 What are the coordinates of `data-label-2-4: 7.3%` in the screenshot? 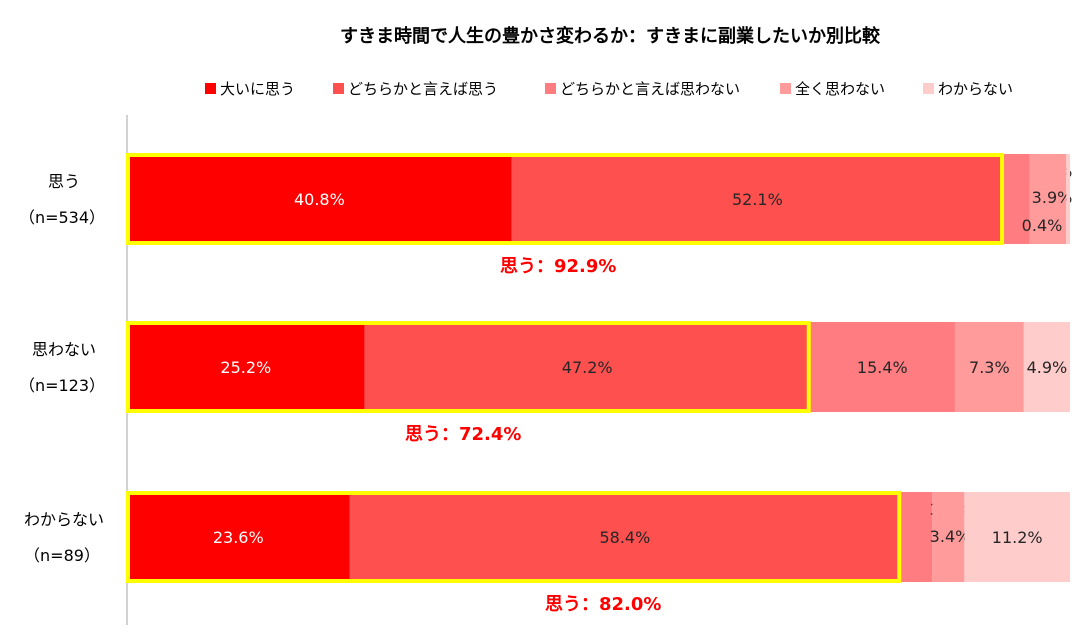 It's located at (989, 367).